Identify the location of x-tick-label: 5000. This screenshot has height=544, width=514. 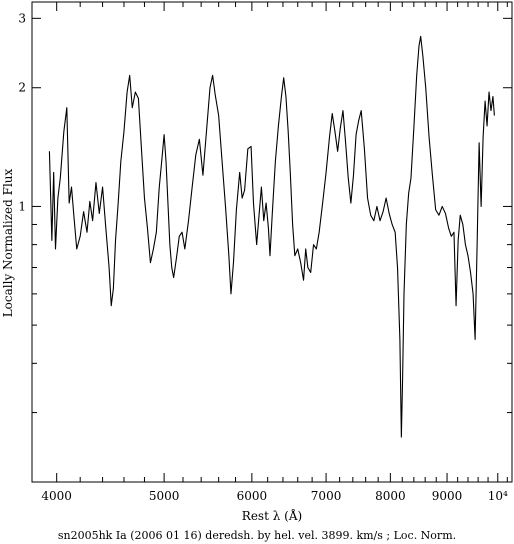
(164, 496).